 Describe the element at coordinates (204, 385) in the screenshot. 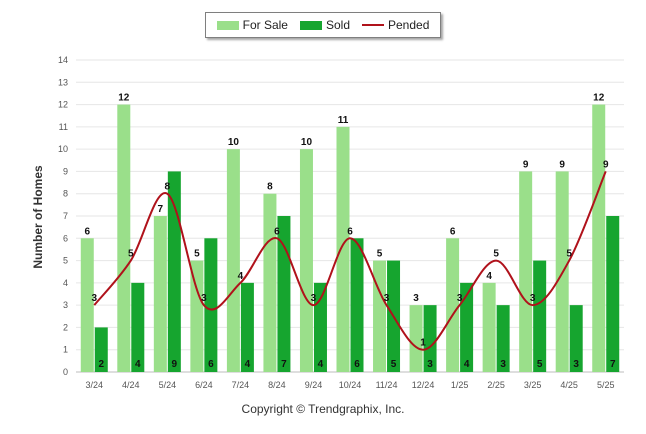

I see `x-tick-label: 6/24` at that location.